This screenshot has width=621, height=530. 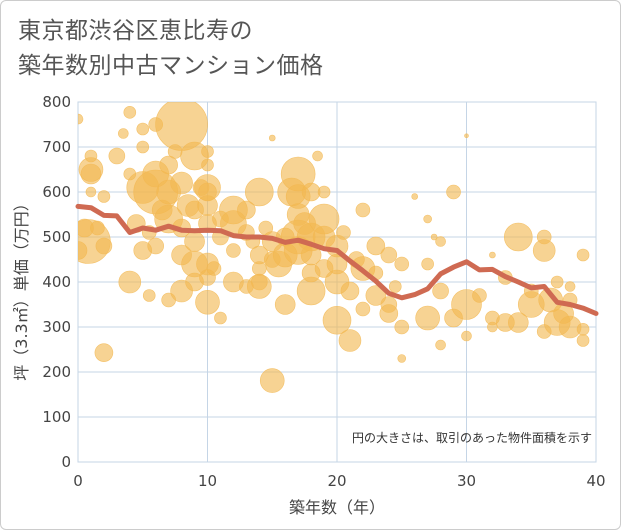 What do you see at coordinates (21, 287) in the screenshot?
I see `y-axis-label: 坪（3.3㎡）単価（万円）` at bounding box center [21, 287].